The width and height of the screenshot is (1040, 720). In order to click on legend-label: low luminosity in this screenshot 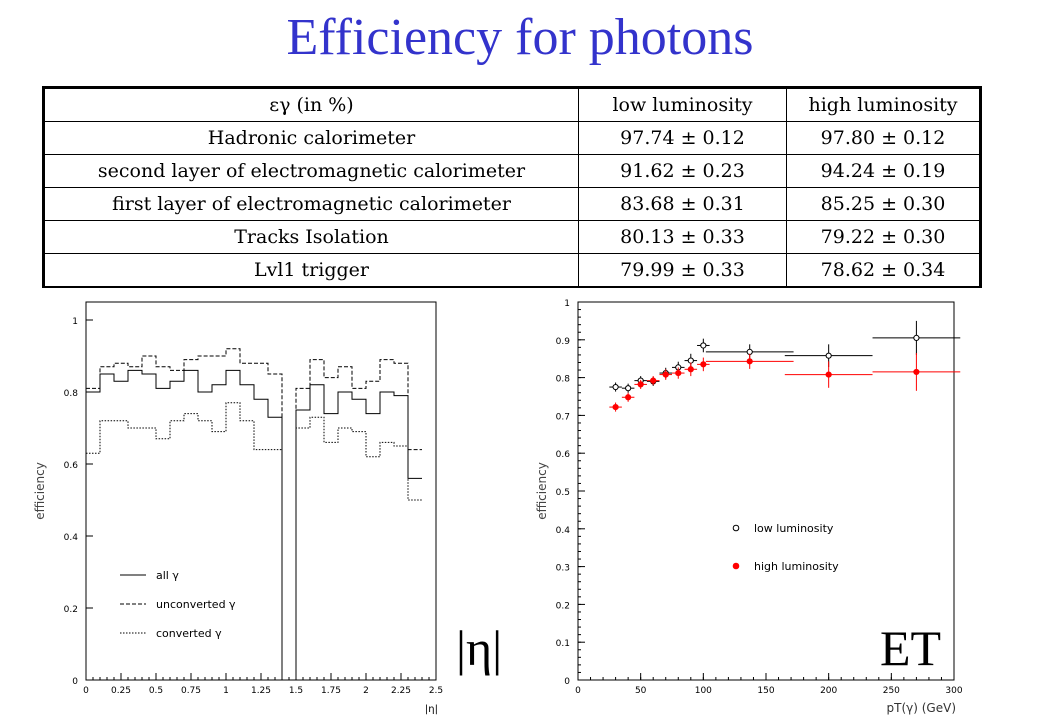, I will do `click(794, 528)`.